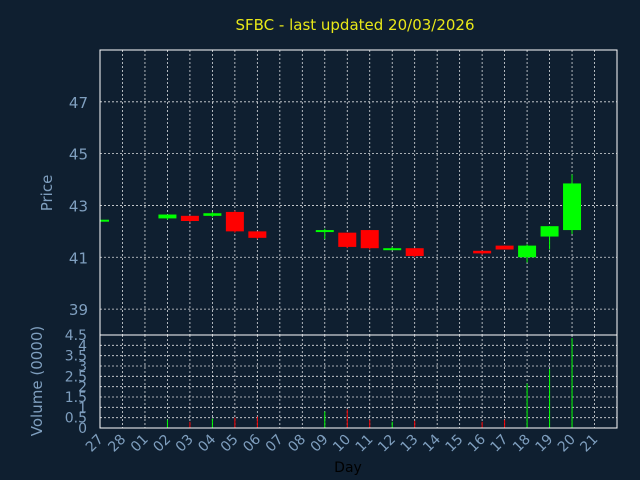  I want to click on price-tick-label: 45, so click(78, 155).